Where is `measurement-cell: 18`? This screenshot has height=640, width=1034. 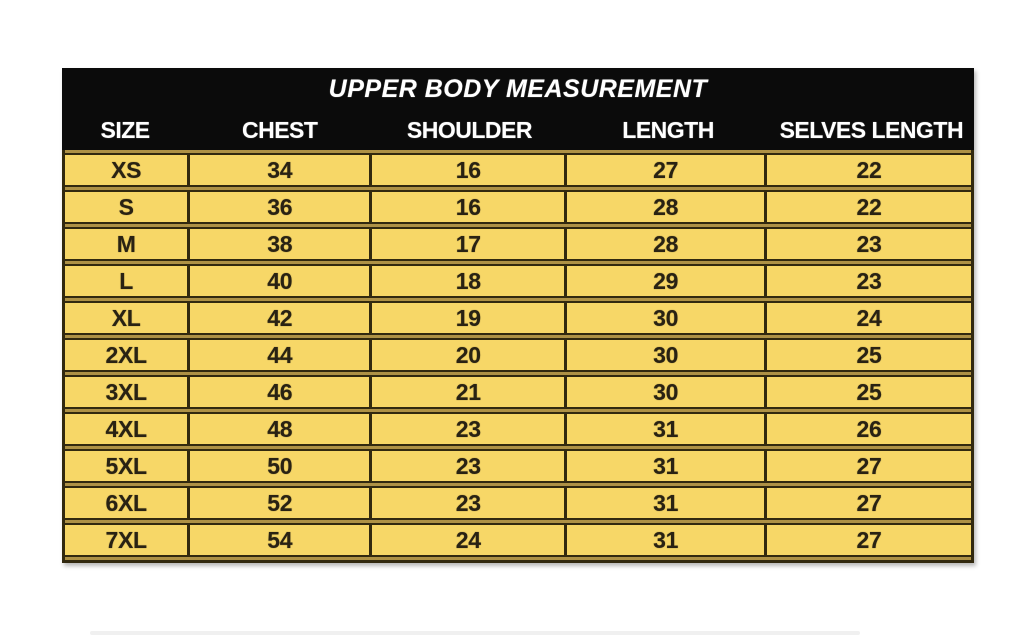 measurement-cell: 18 is located at coordinates (470, 281).